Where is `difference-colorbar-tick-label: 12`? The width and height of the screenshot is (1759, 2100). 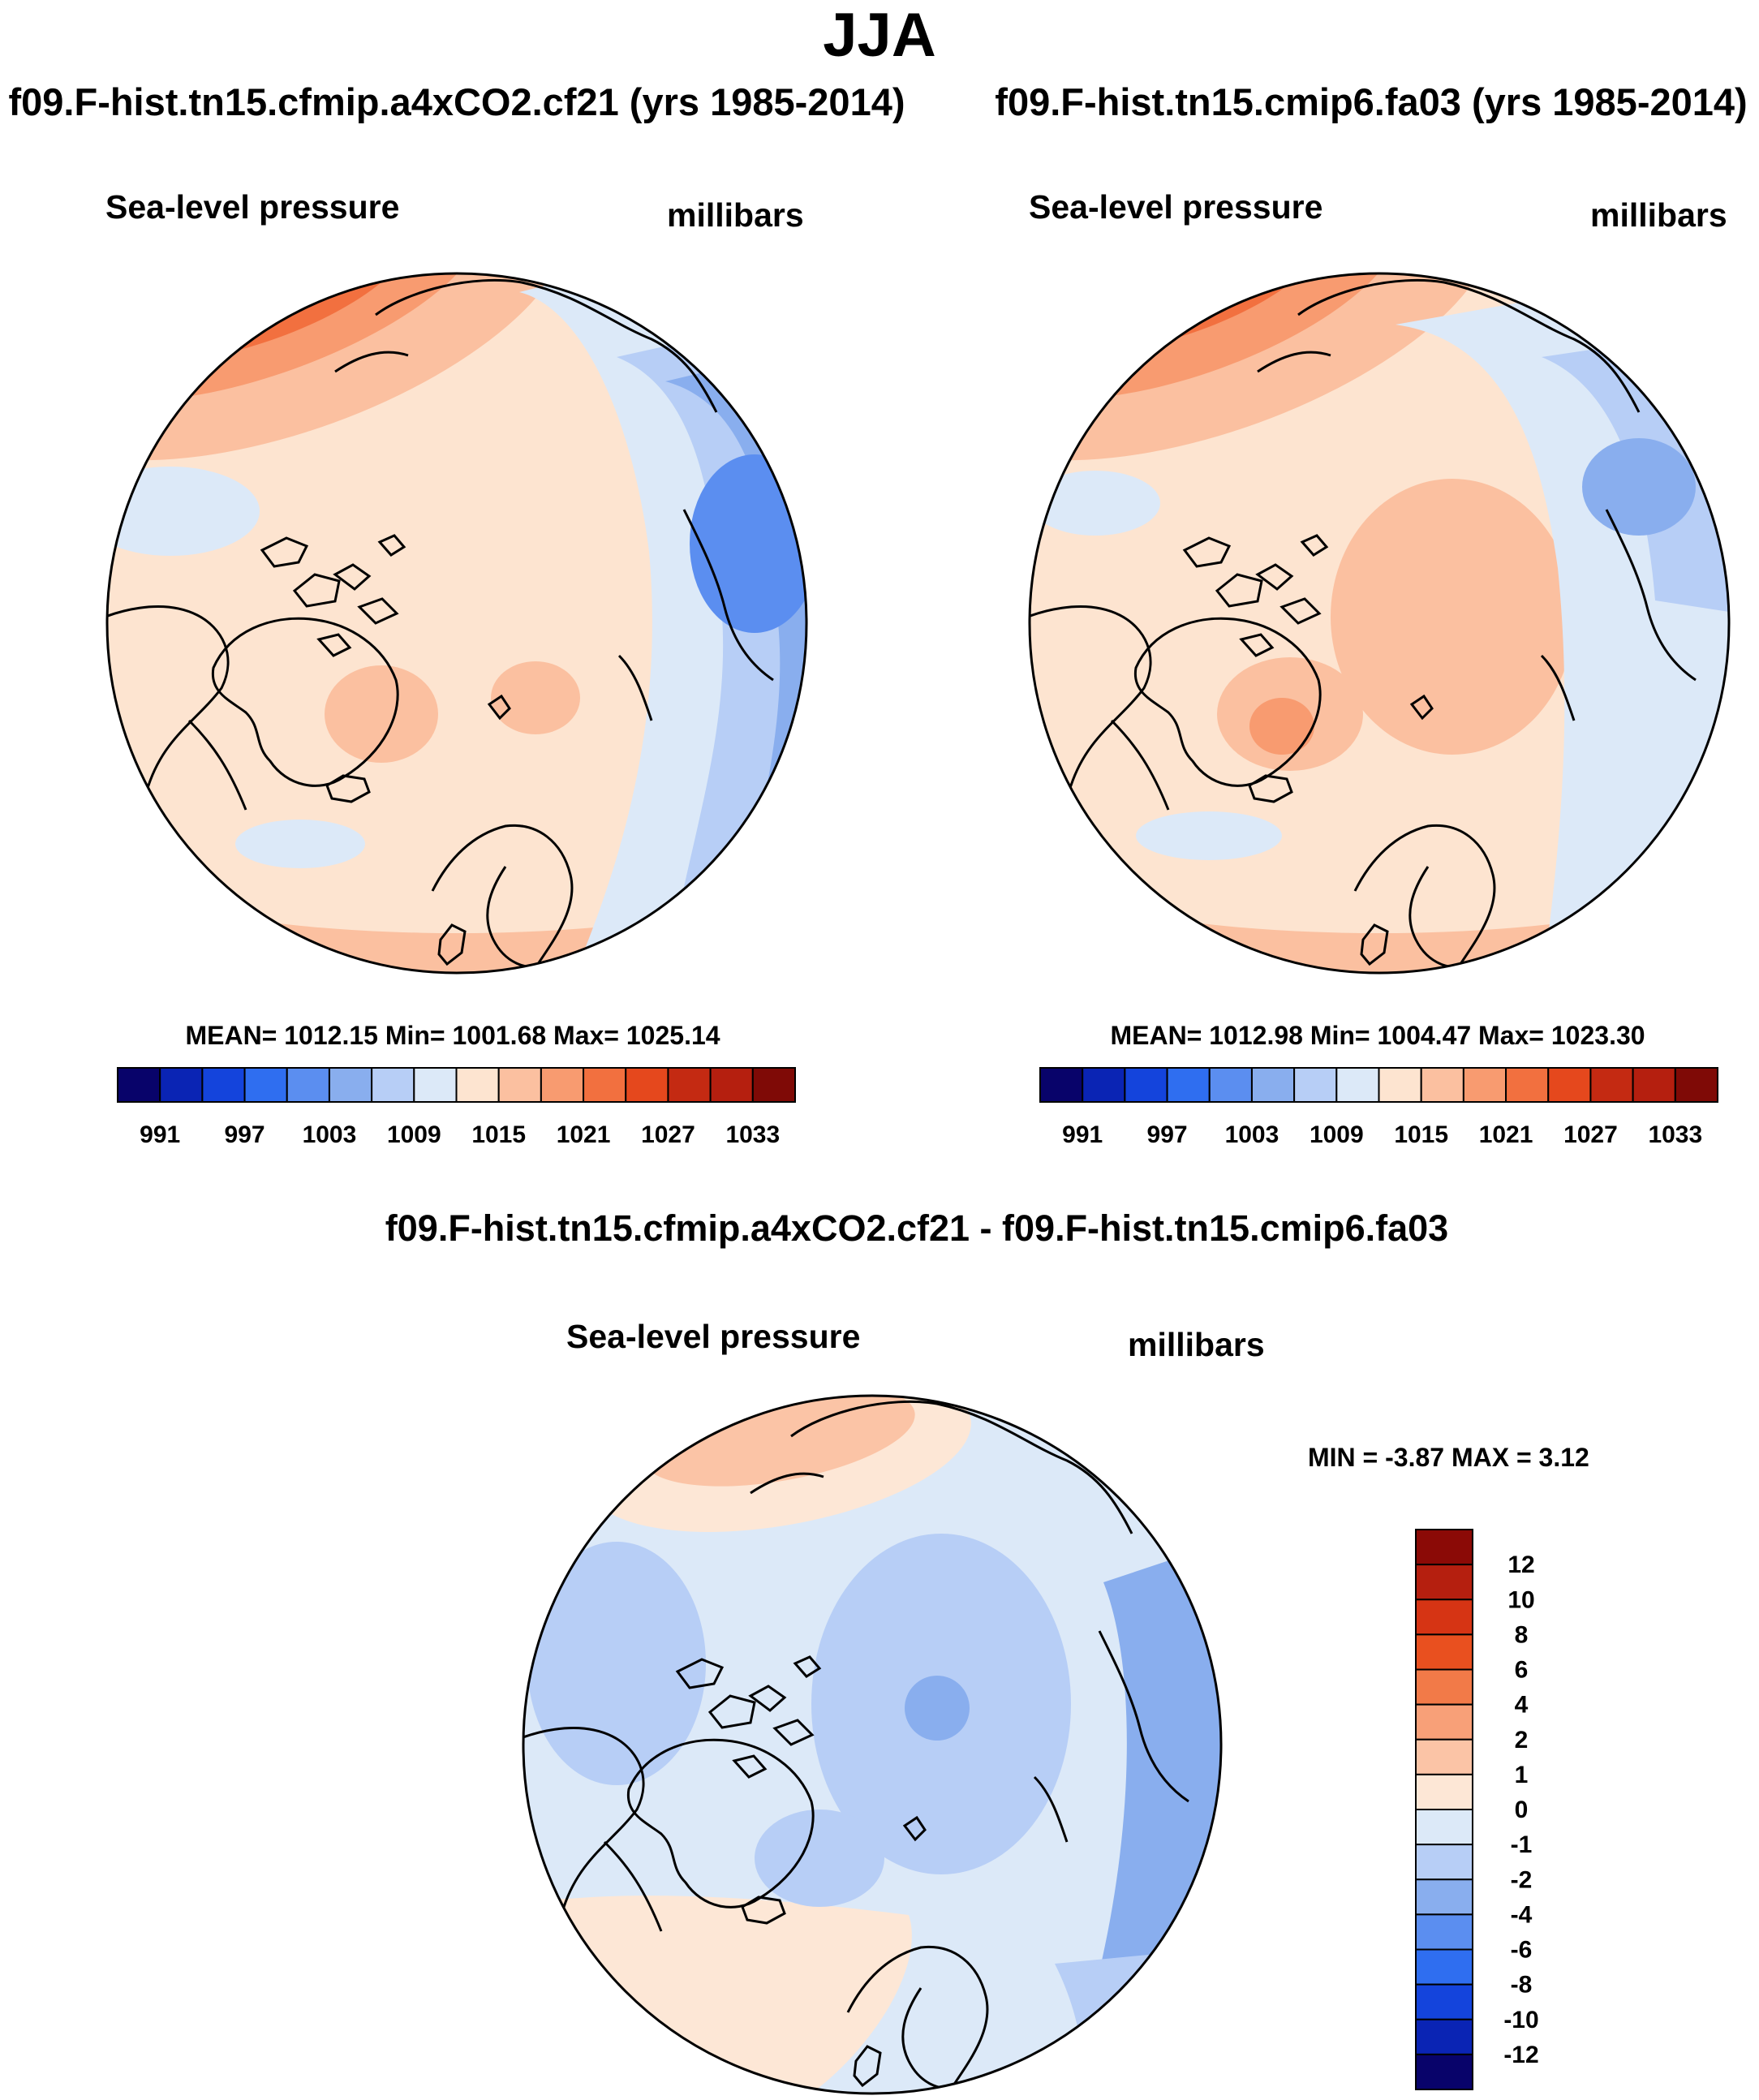
difference-colorbar-tick-label: 12 is located at coordinates (1520, 1564).